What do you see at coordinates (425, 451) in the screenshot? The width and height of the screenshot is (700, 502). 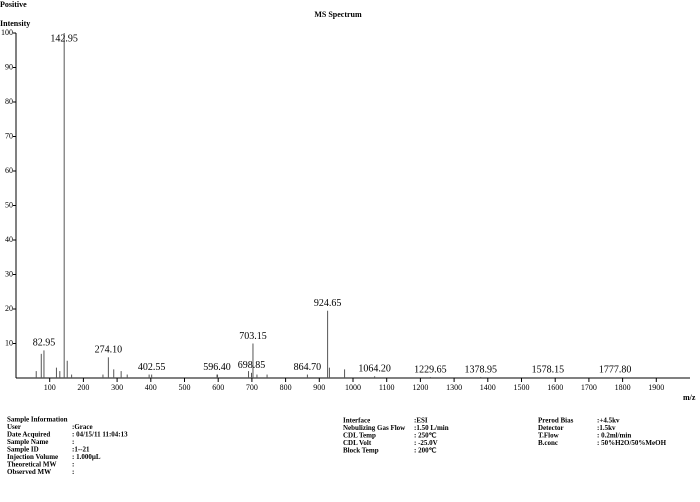 I see `info-value: : 200℃` at bounding box center [425, 451].